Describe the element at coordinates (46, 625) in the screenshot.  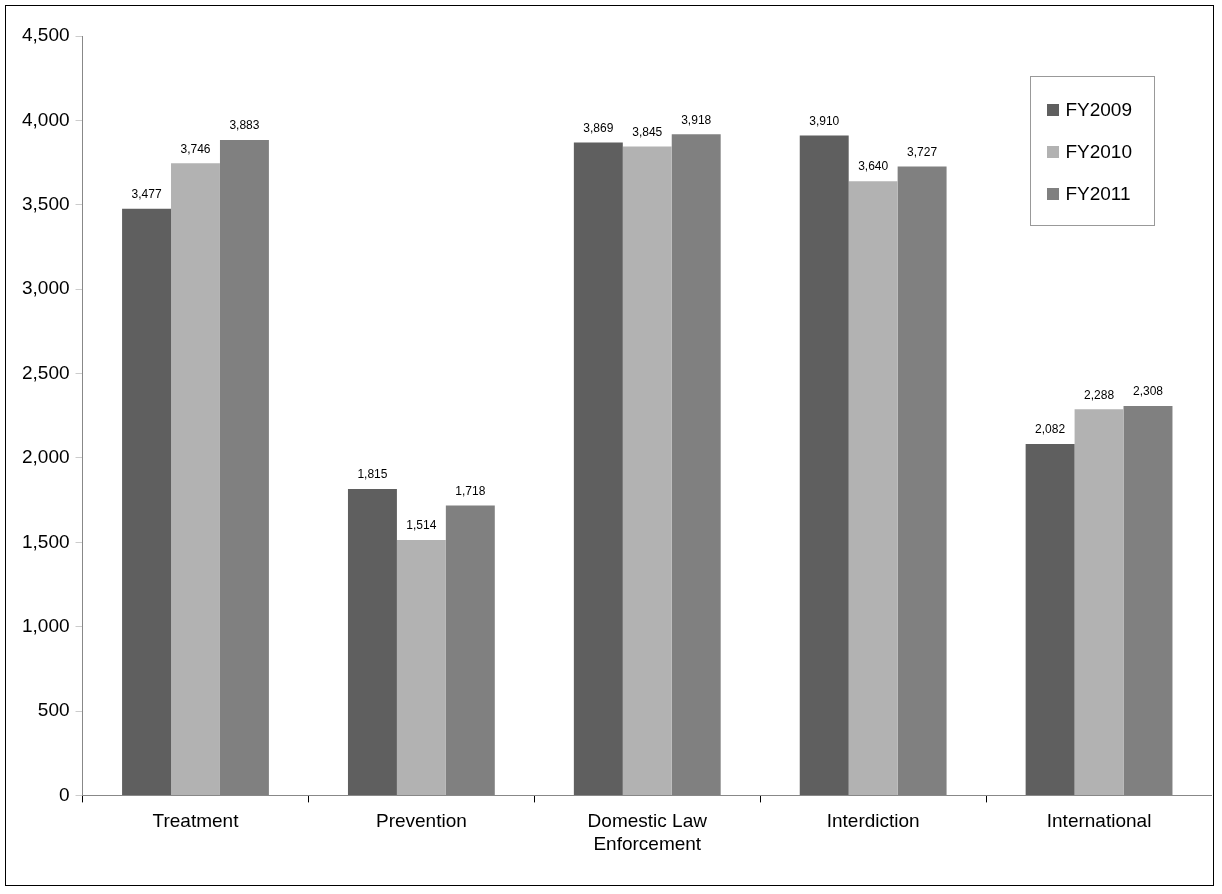
I see `y-tick-label: 1,000` at that location.